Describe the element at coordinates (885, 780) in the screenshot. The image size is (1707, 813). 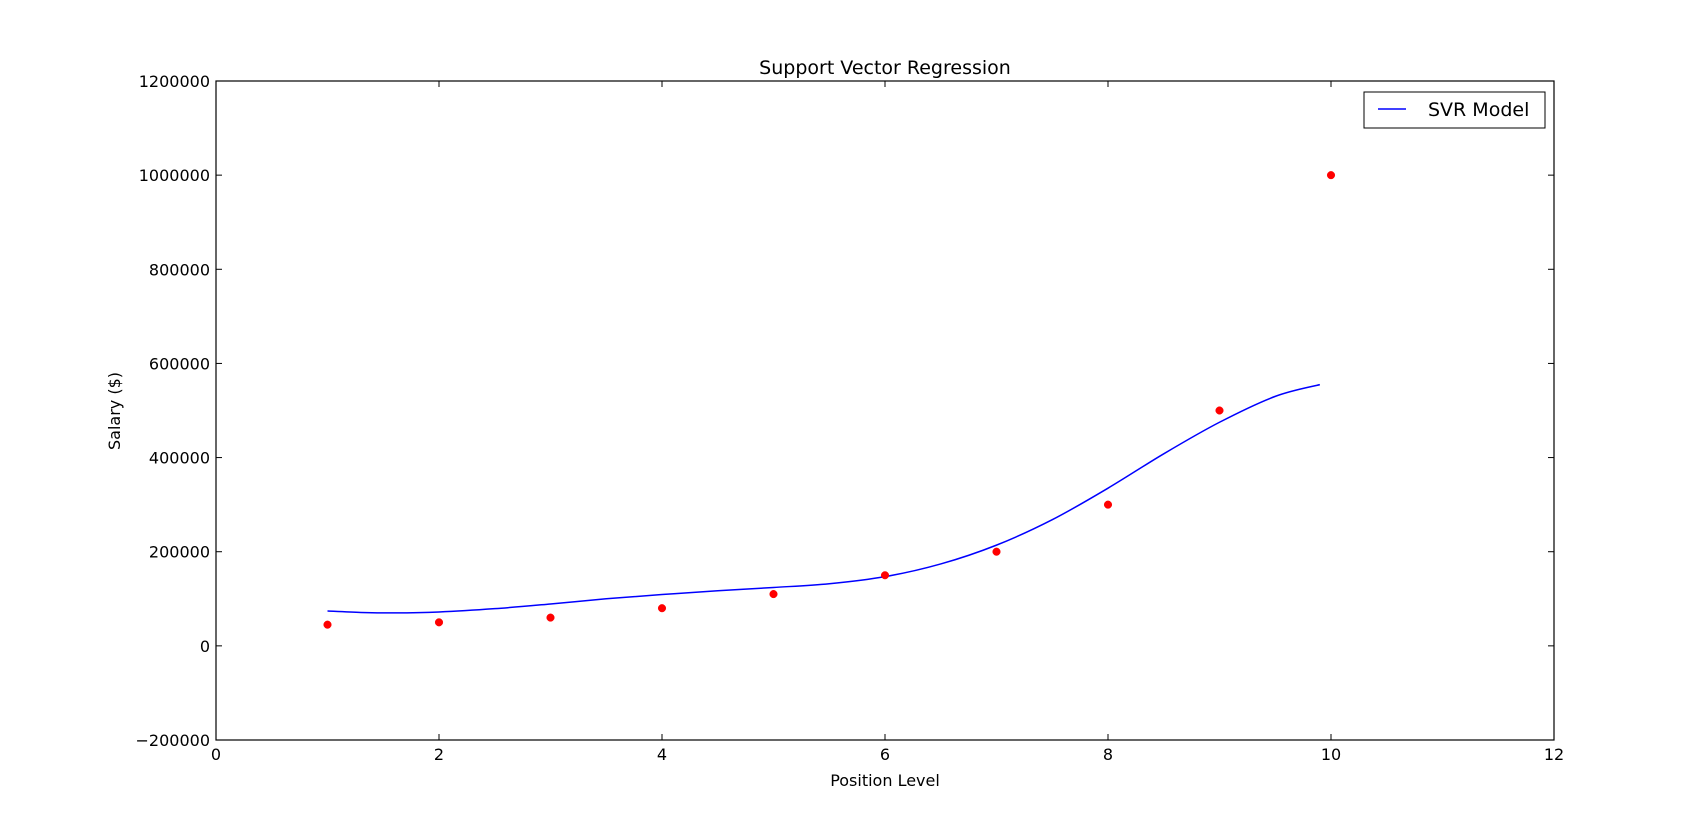
I see `x-axis-title: Position Level` at that location.